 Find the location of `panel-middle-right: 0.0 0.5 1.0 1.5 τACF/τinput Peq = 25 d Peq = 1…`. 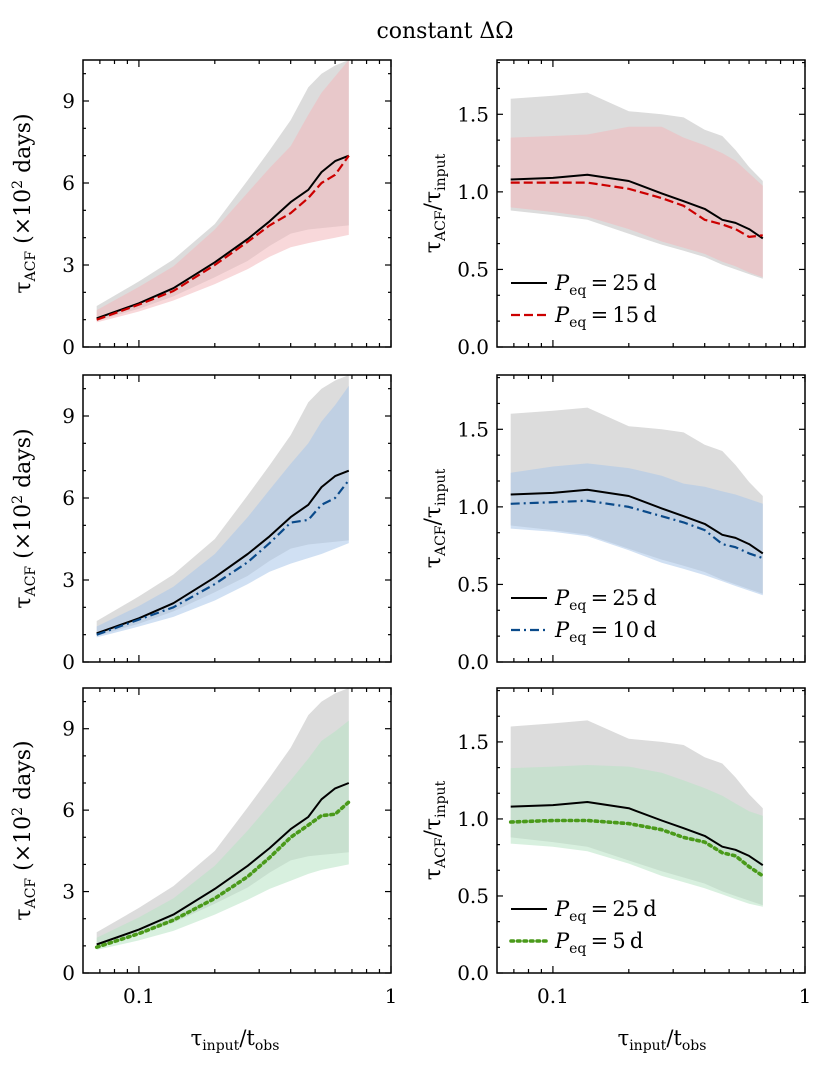

panel-middle-right: 0.0 0.5 1.0 1.5 τACF/τinput Peq = 25 d Peq = 1… is located at coordinates (613, 524).